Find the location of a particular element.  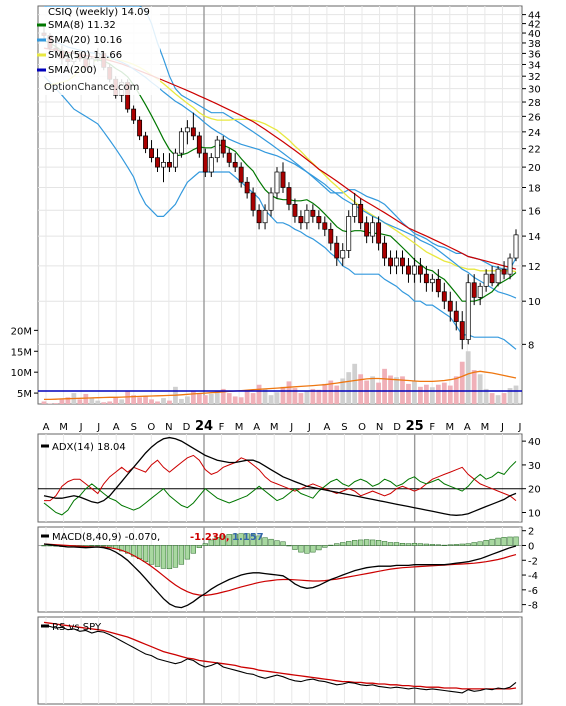

price-tick-label: 16 is located at coordinates (534, 211).